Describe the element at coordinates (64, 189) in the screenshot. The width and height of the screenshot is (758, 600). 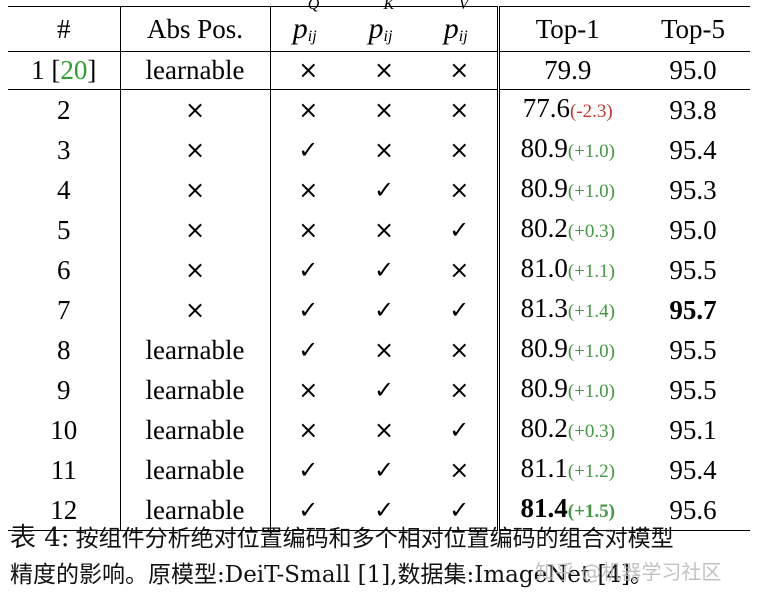
I see `row-num: 4` at that location.